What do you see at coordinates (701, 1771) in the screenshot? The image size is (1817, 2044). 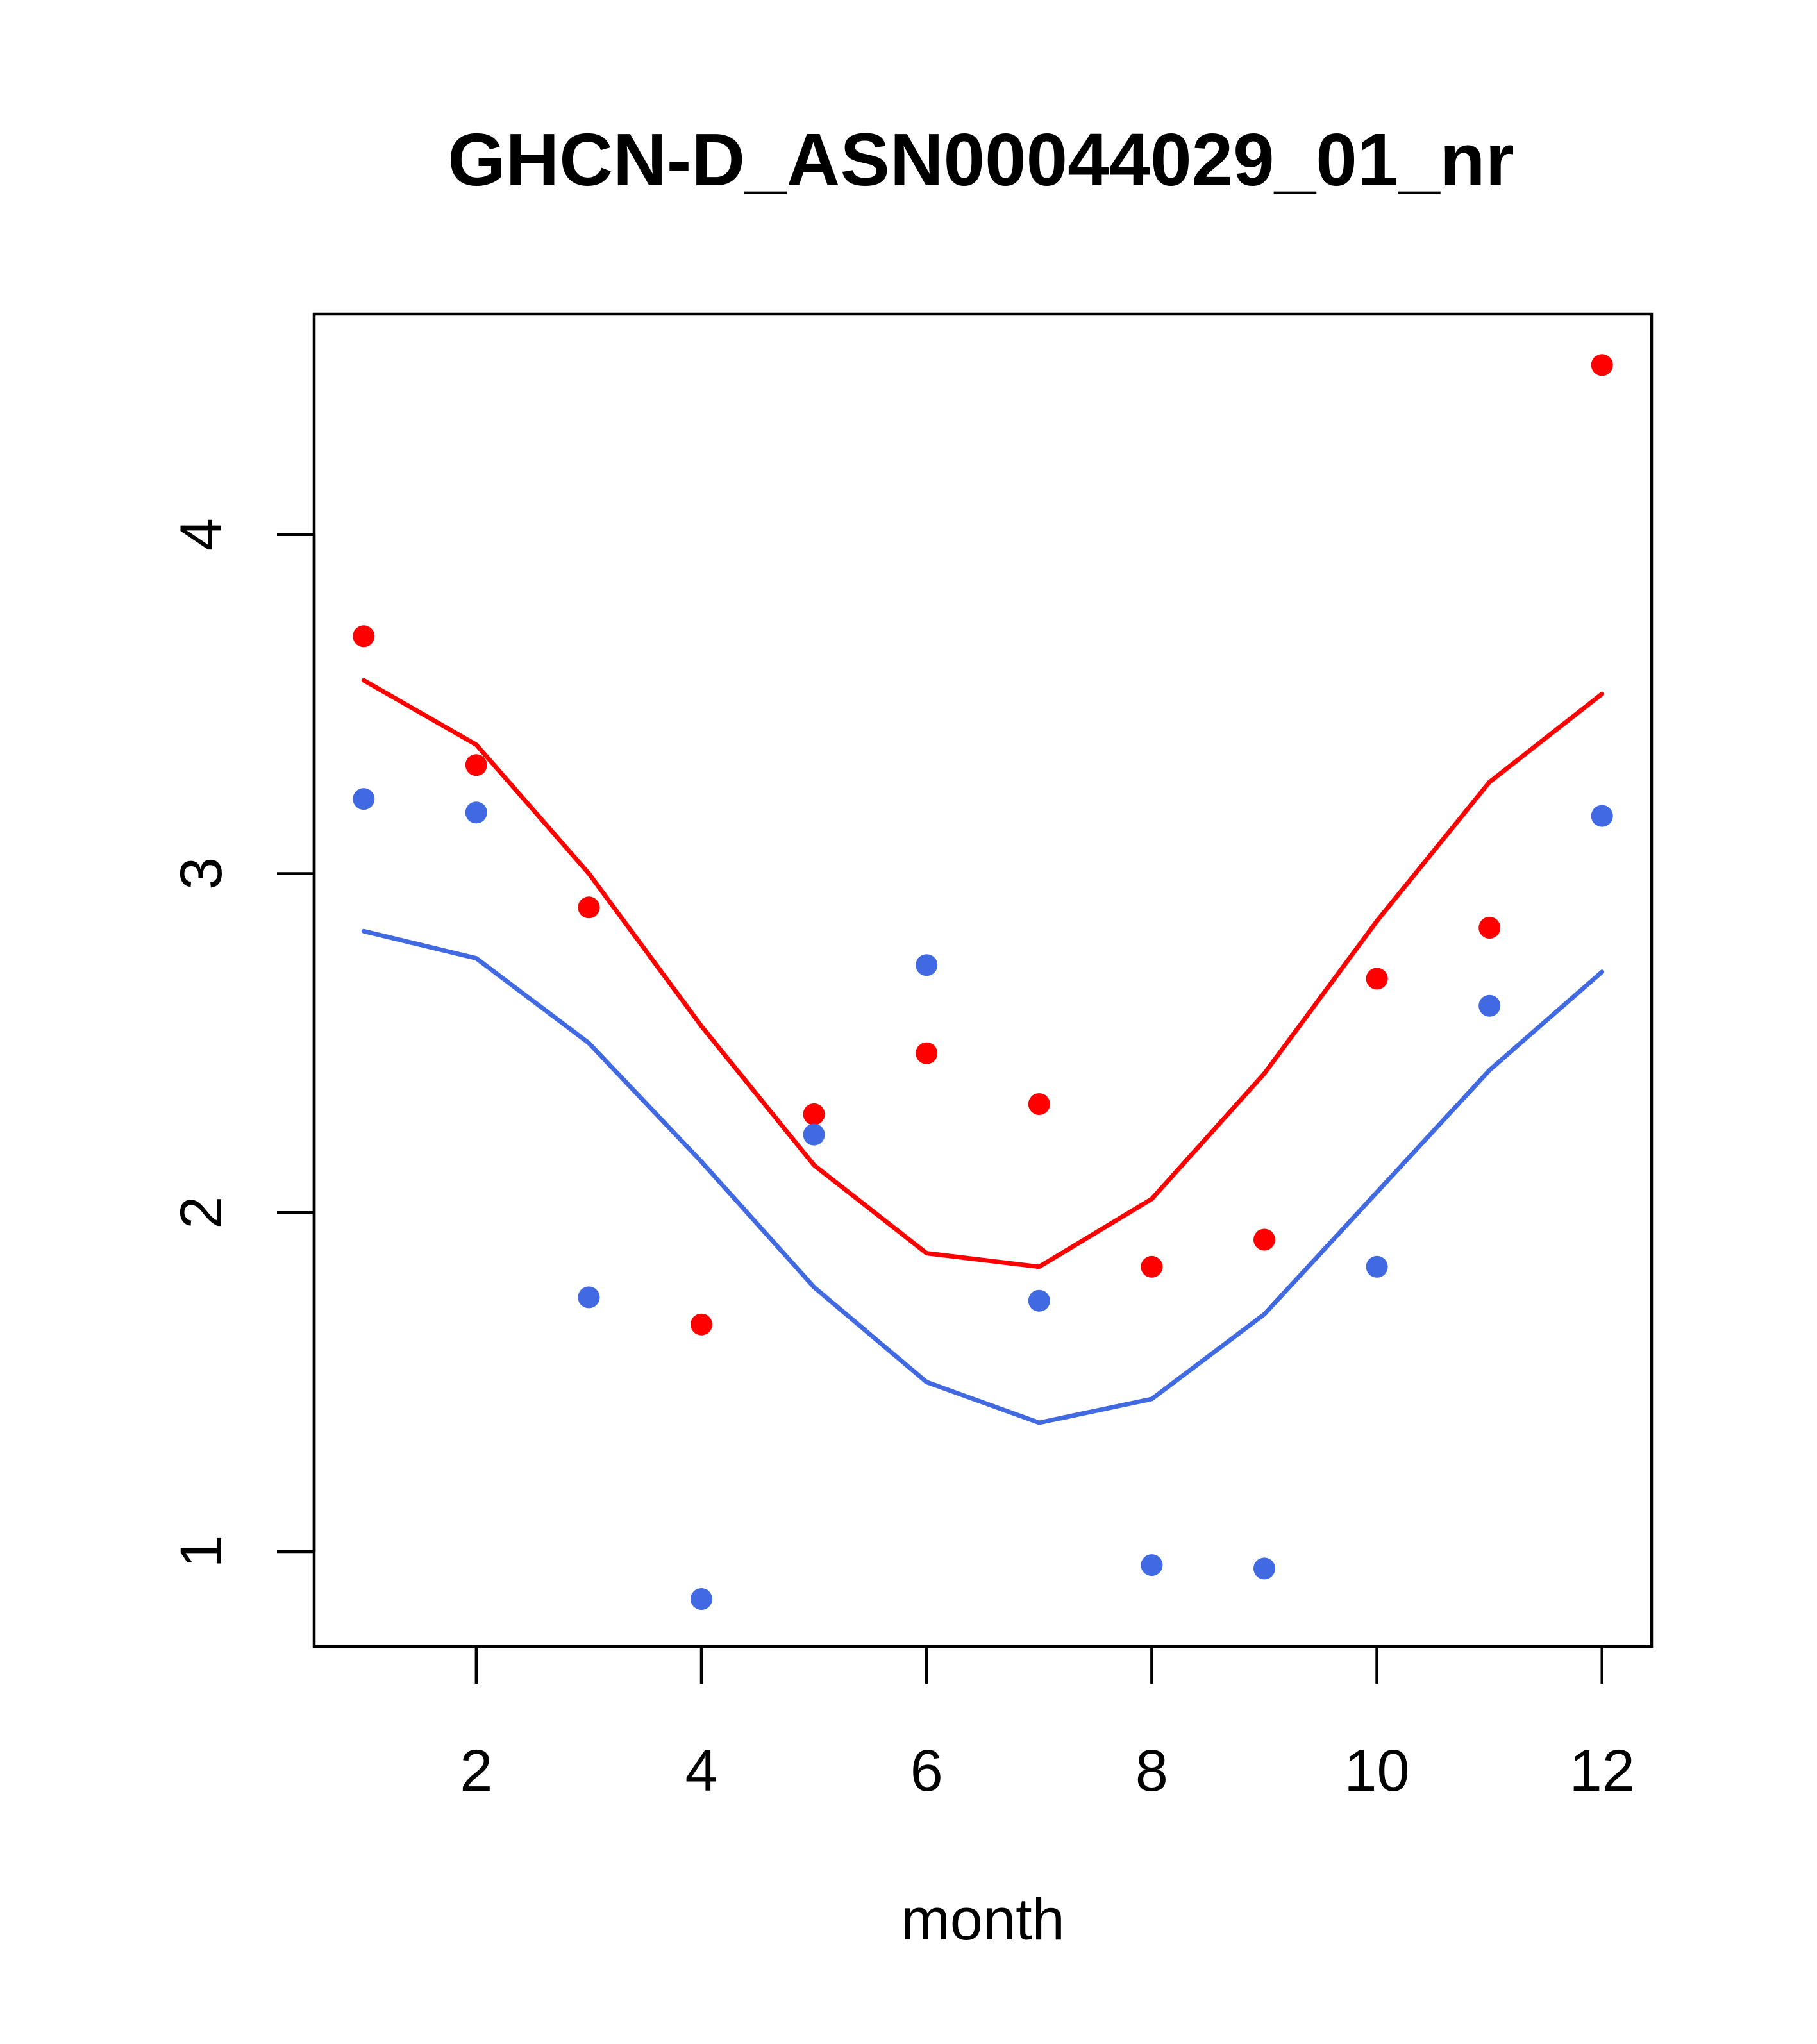 I see `x-tick-label: 4` at bounding box center [701, 1771].